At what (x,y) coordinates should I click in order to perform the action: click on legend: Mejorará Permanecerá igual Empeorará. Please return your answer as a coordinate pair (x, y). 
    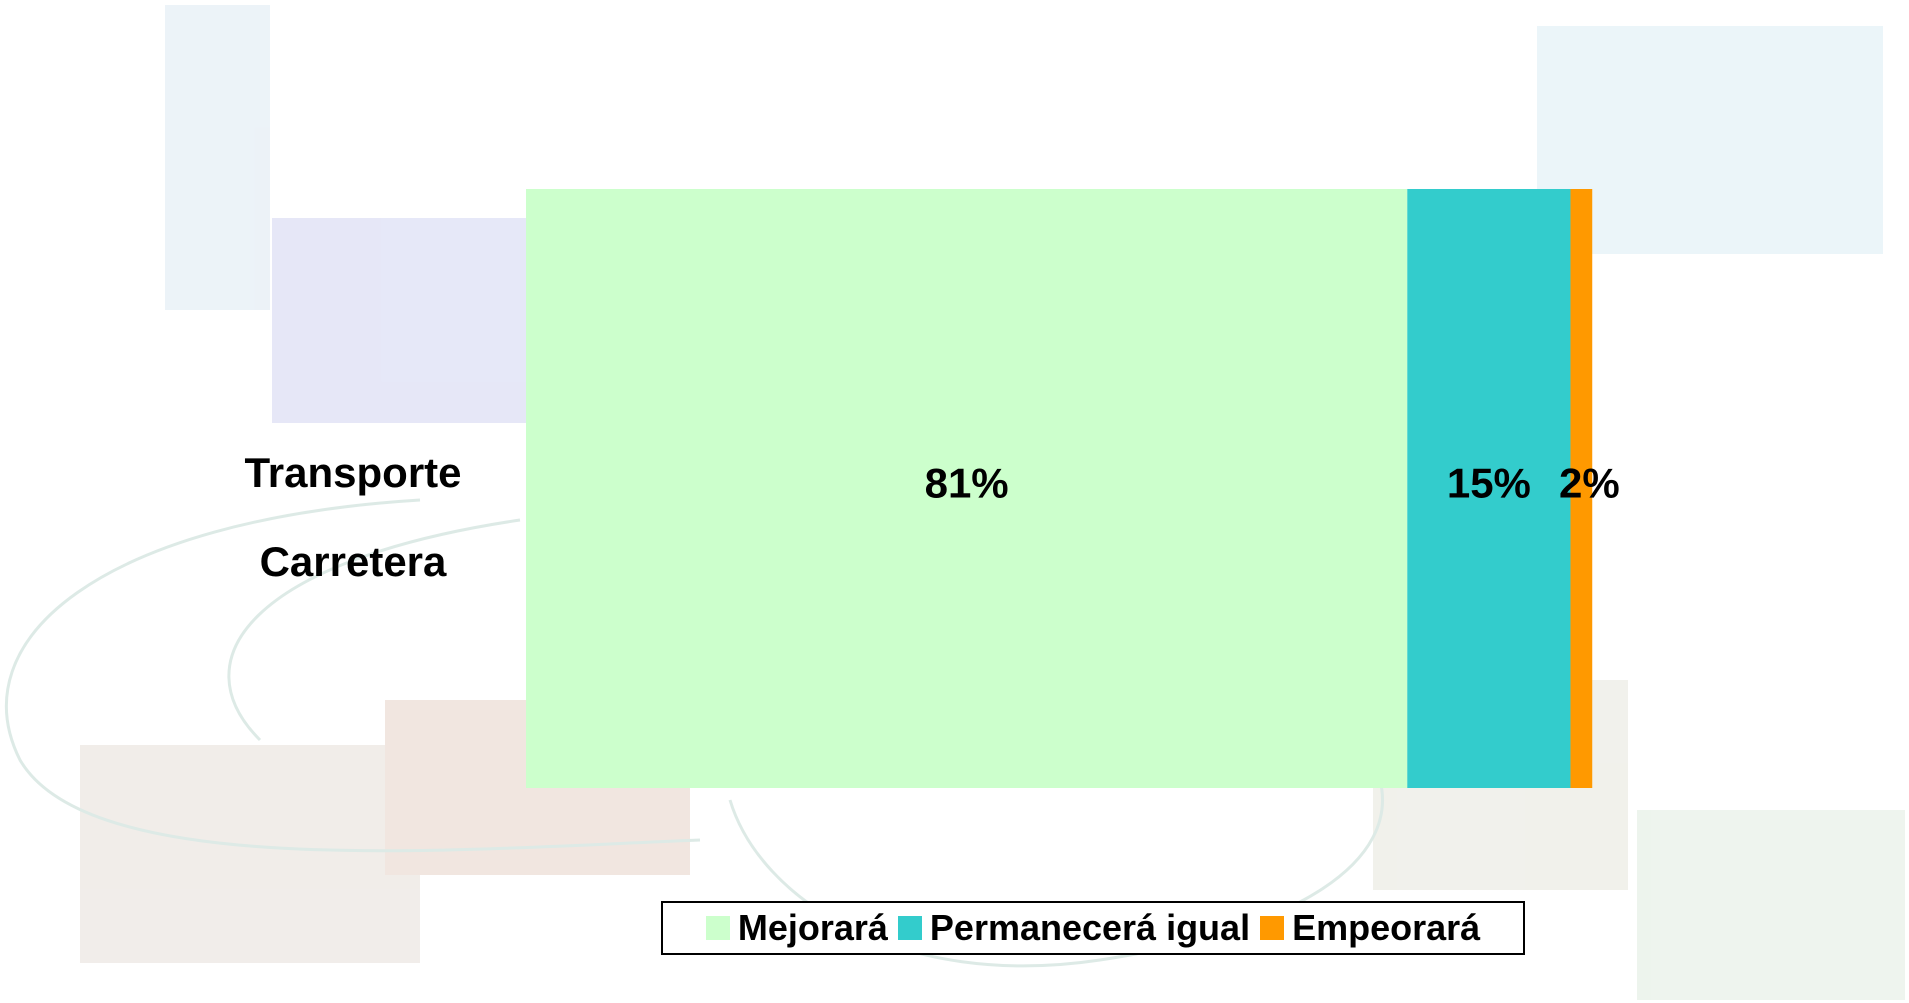
    Looking at the image, I should click on (1093, 928).